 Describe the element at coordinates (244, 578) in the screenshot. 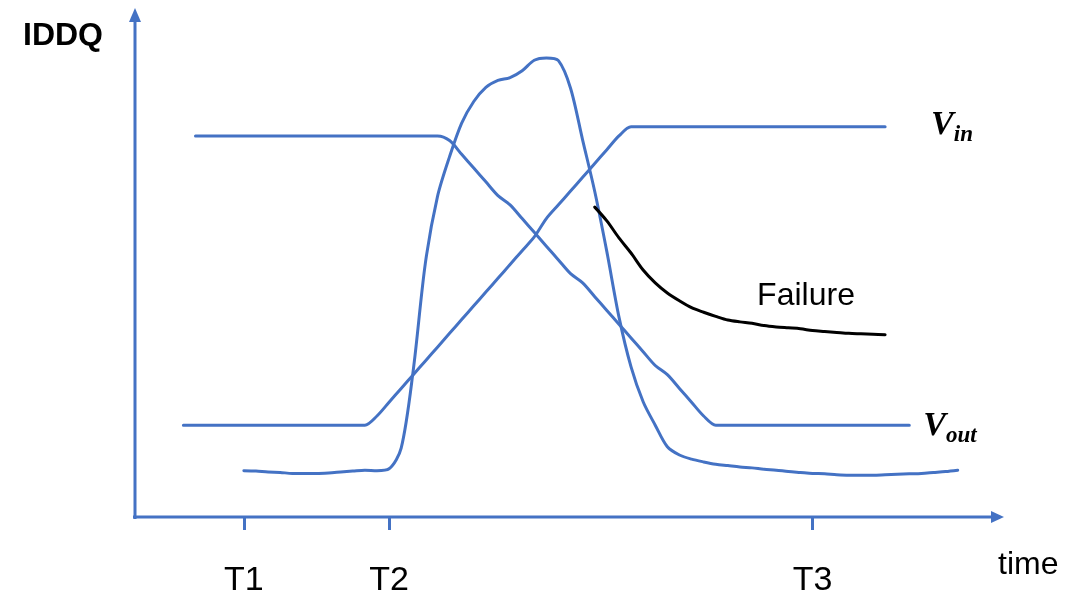

I see `x-tick-label: T1` at that location.